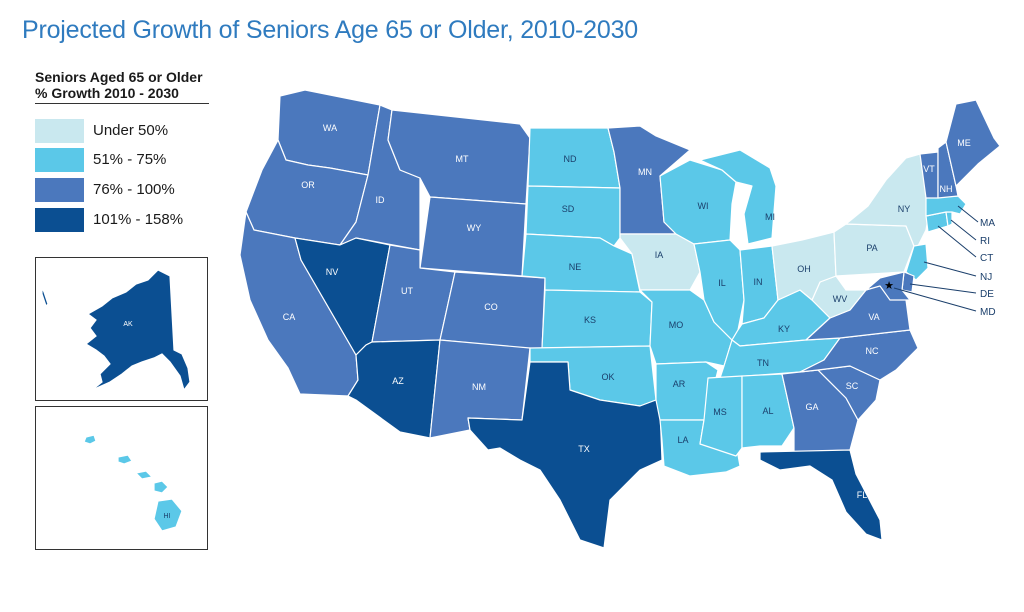 The height and width of the screenshot is (612, 1024). What do you see at coordinates (840, 299) in the screenshot?
I see `state-label-WV: WV` at bounding box center [840, 299].